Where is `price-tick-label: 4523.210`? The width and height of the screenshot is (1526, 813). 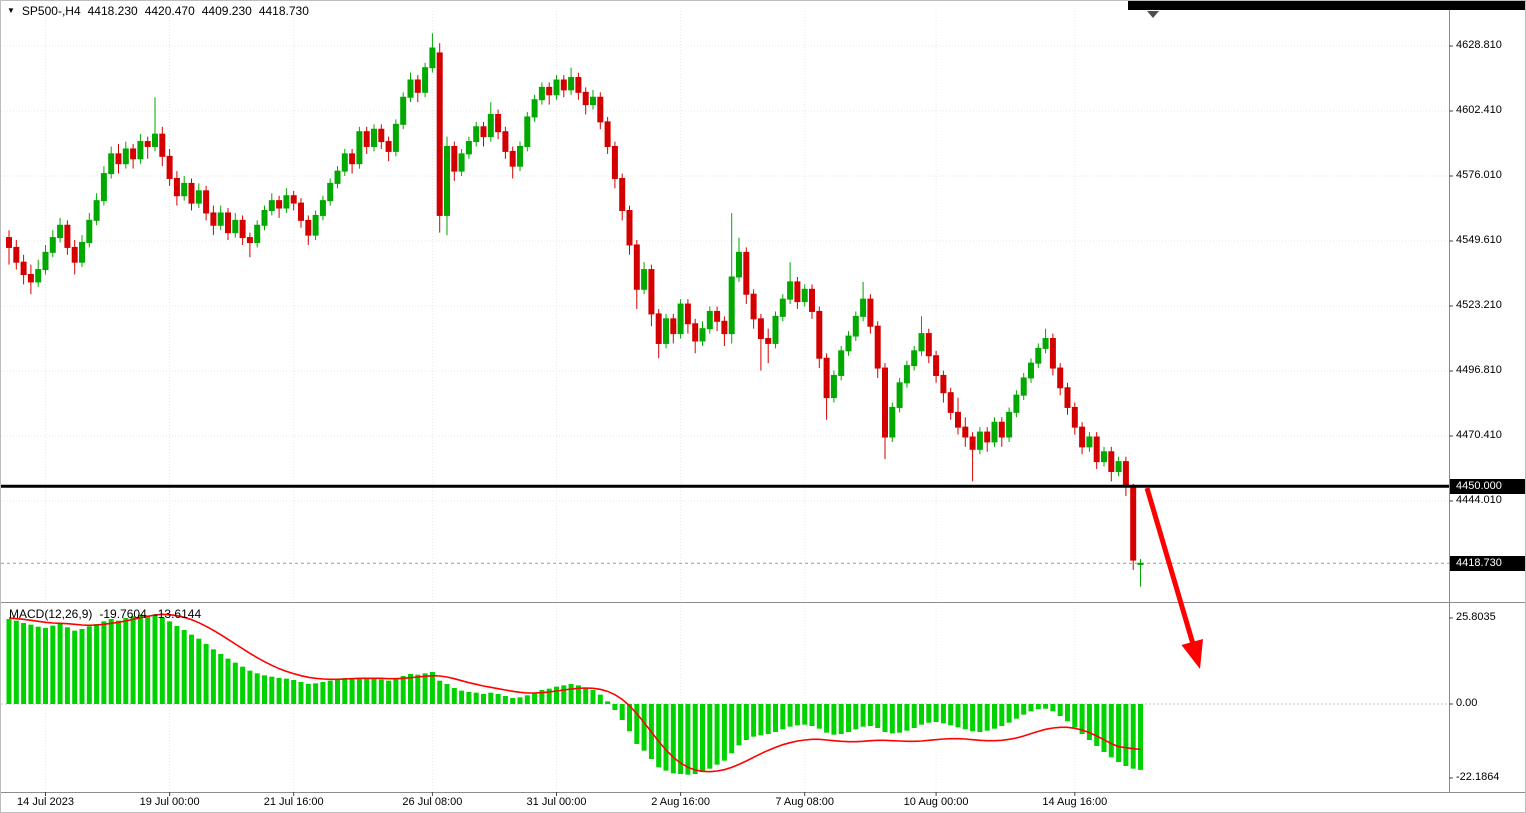 price-tick-label: 4523.210 is located at coordinates (1479, 304).